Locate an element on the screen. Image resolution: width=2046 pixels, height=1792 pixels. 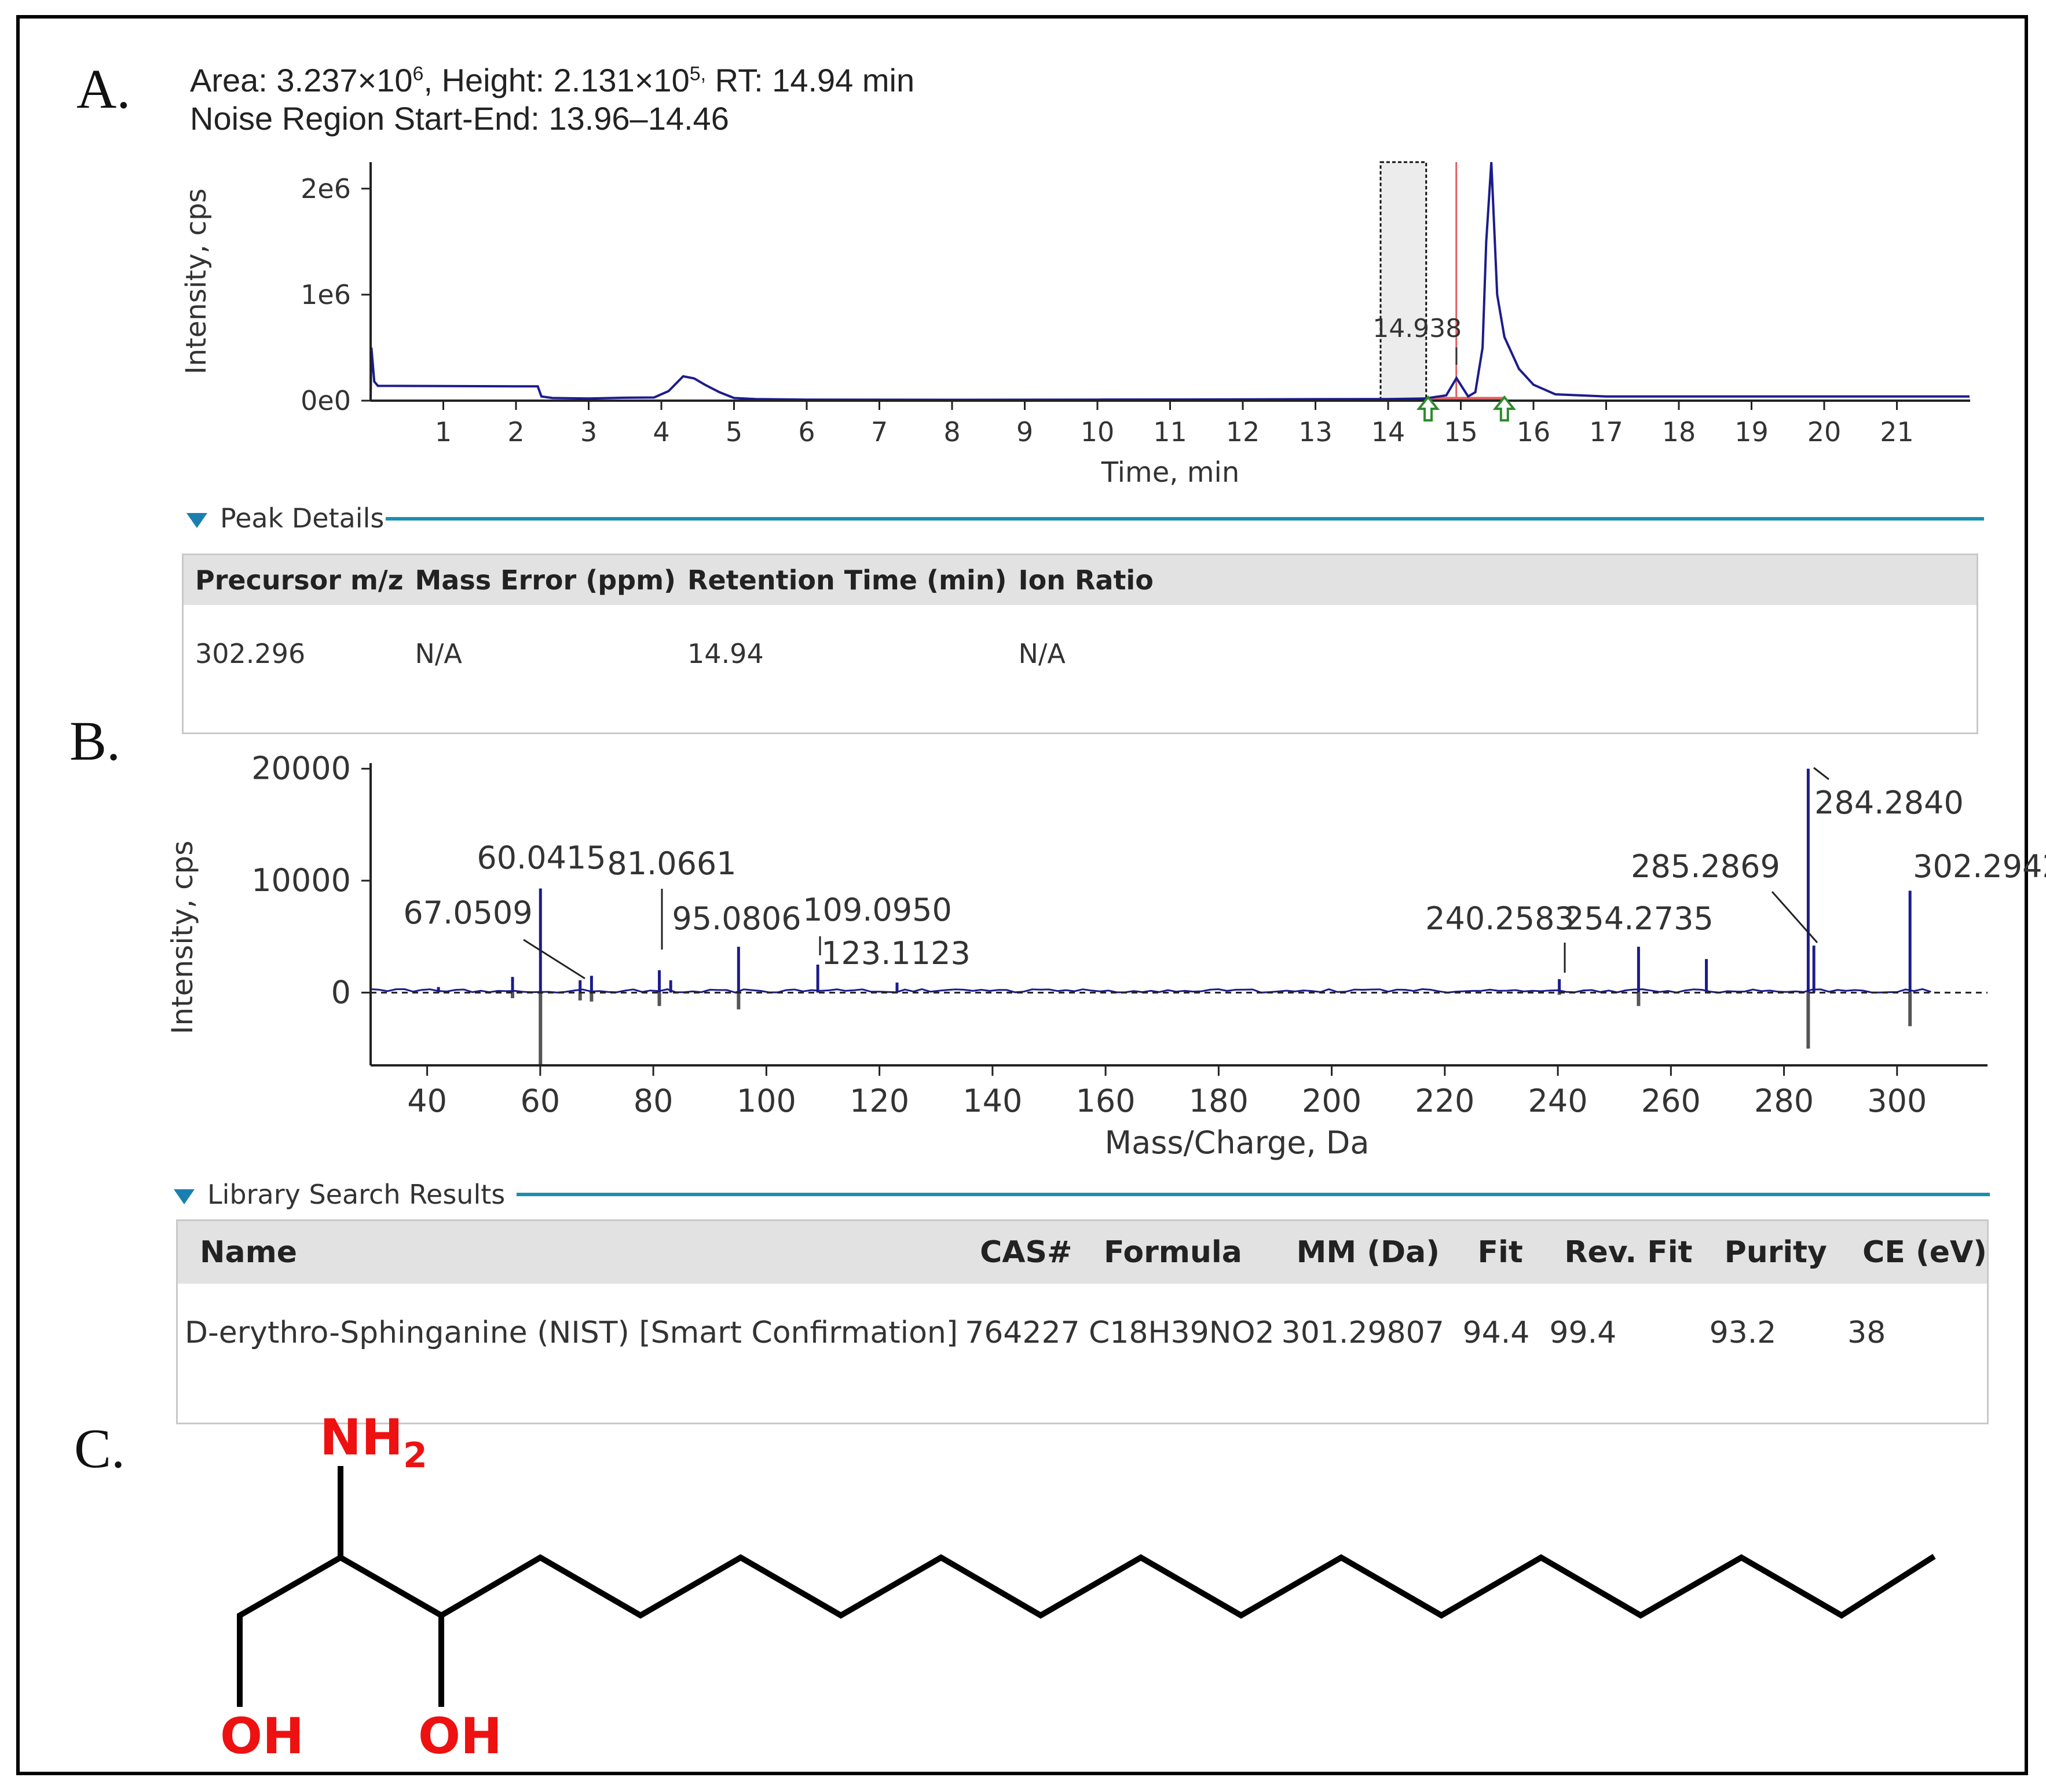
header-name: Name is located at coordinates (567, 1252).